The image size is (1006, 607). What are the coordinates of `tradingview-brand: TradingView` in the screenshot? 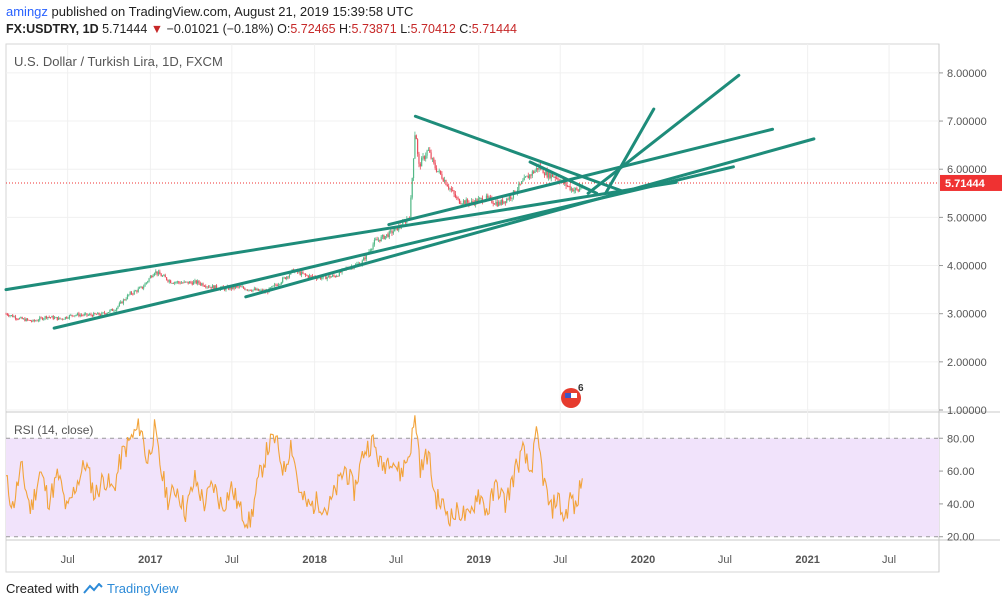 It's located at (142, 588).